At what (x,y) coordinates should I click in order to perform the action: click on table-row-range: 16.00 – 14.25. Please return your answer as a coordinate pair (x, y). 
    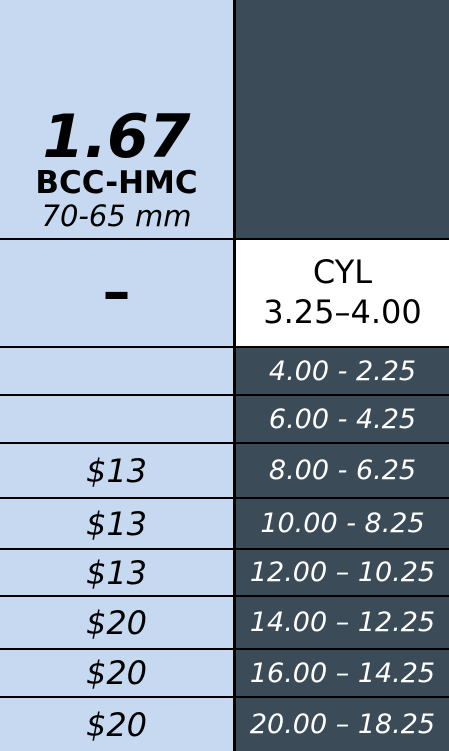
    Looking at the image, I should click on (342, 674).